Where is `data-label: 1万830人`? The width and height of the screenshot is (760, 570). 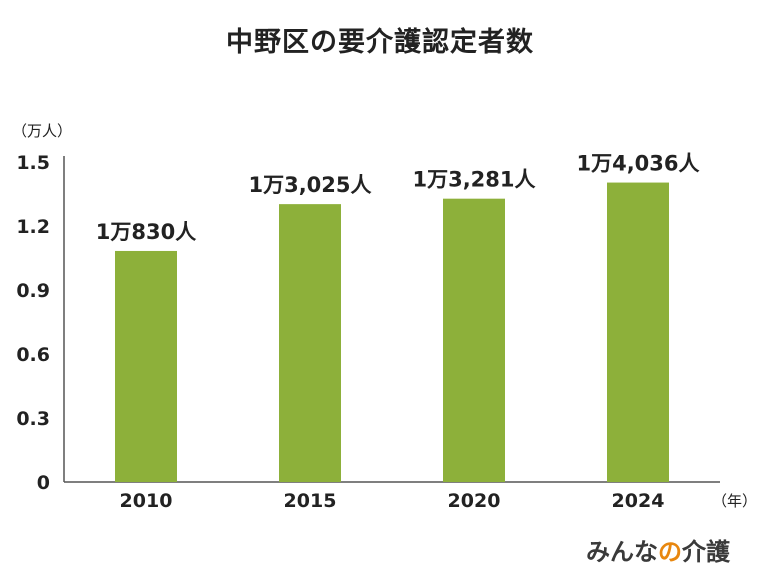 data-label: 1万830人 is located at coordinates (146, 232).